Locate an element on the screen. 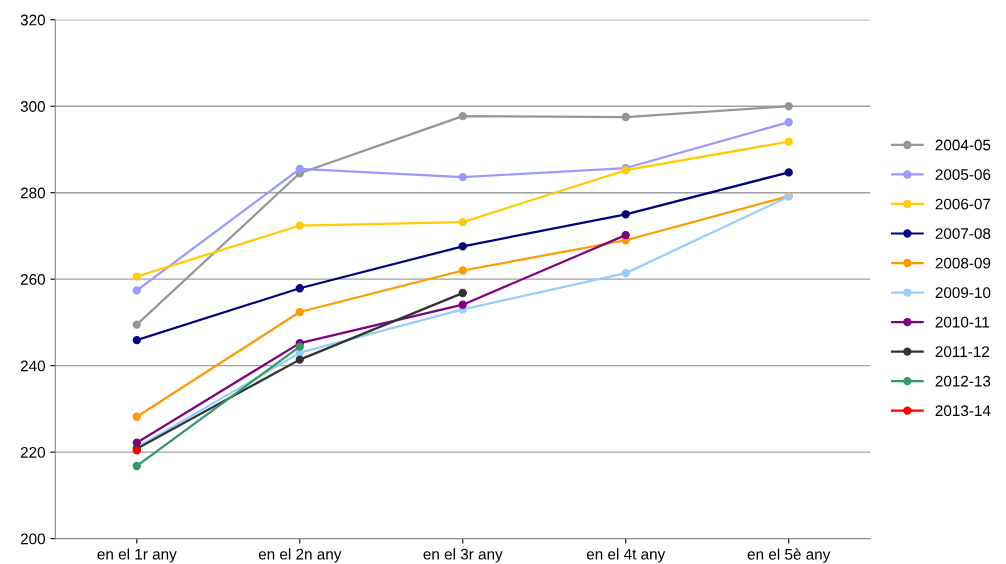 The image size is (1006, 564). y-tick-label: 260 is located at coordinates (33, 279).